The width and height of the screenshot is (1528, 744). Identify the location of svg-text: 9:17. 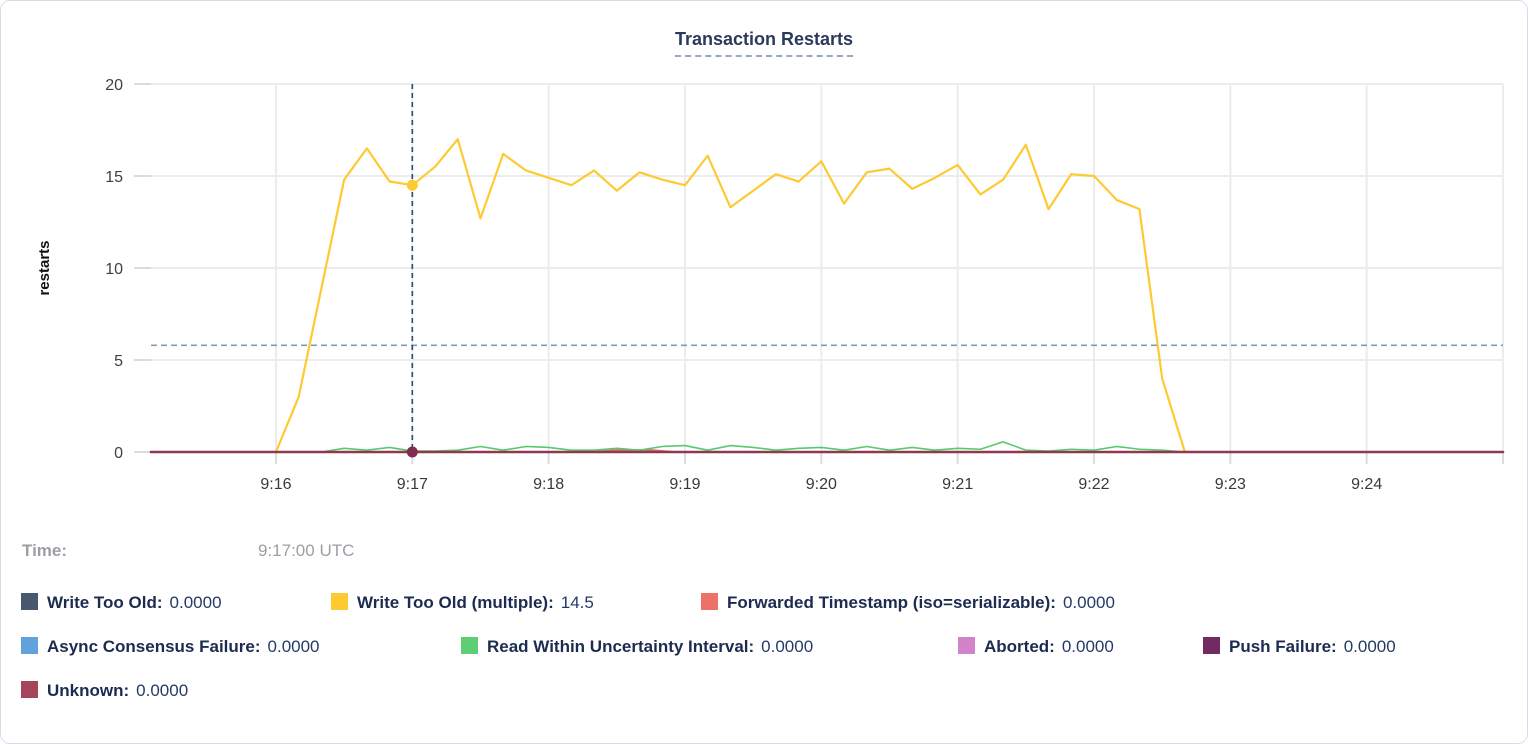
(412, 484).